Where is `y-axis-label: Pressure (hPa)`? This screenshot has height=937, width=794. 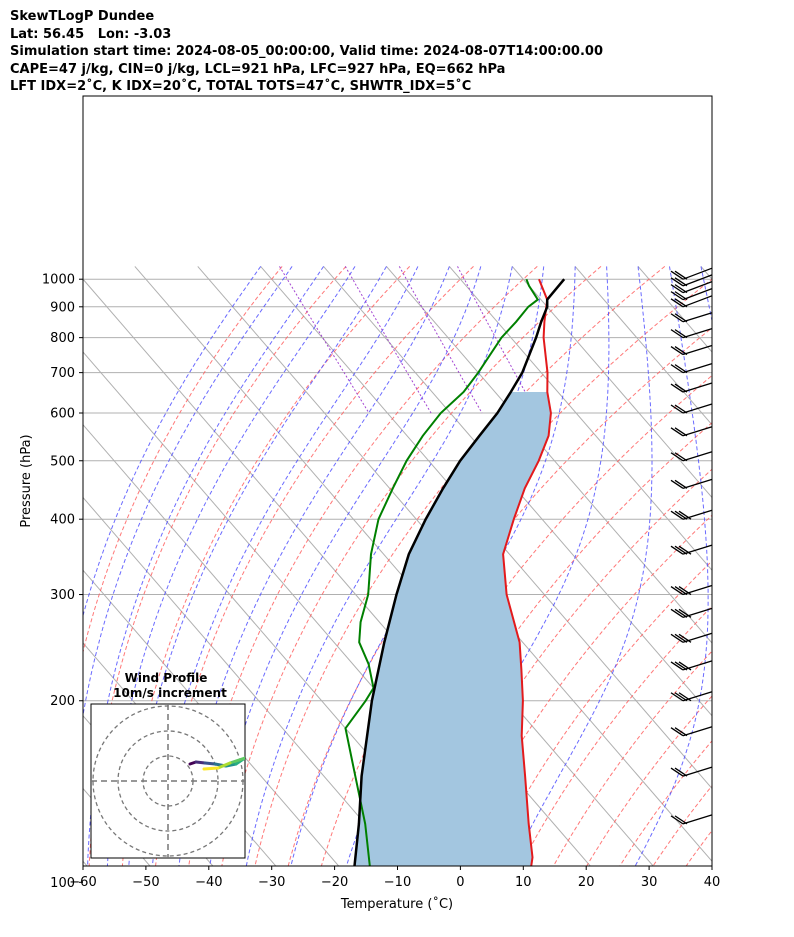
y-axis-label: Pressure (hPa) is located at coordinates (26, 480).